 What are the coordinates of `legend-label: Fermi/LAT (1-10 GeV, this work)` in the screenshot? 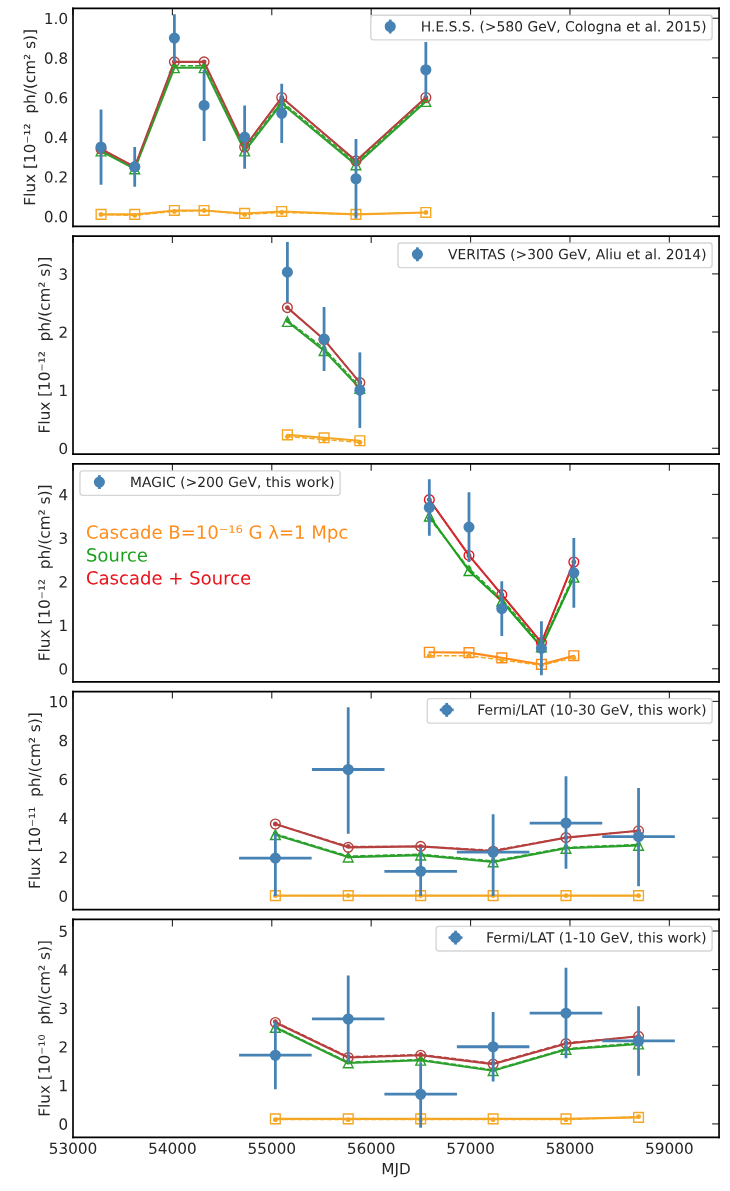 It's located at (596, 938).